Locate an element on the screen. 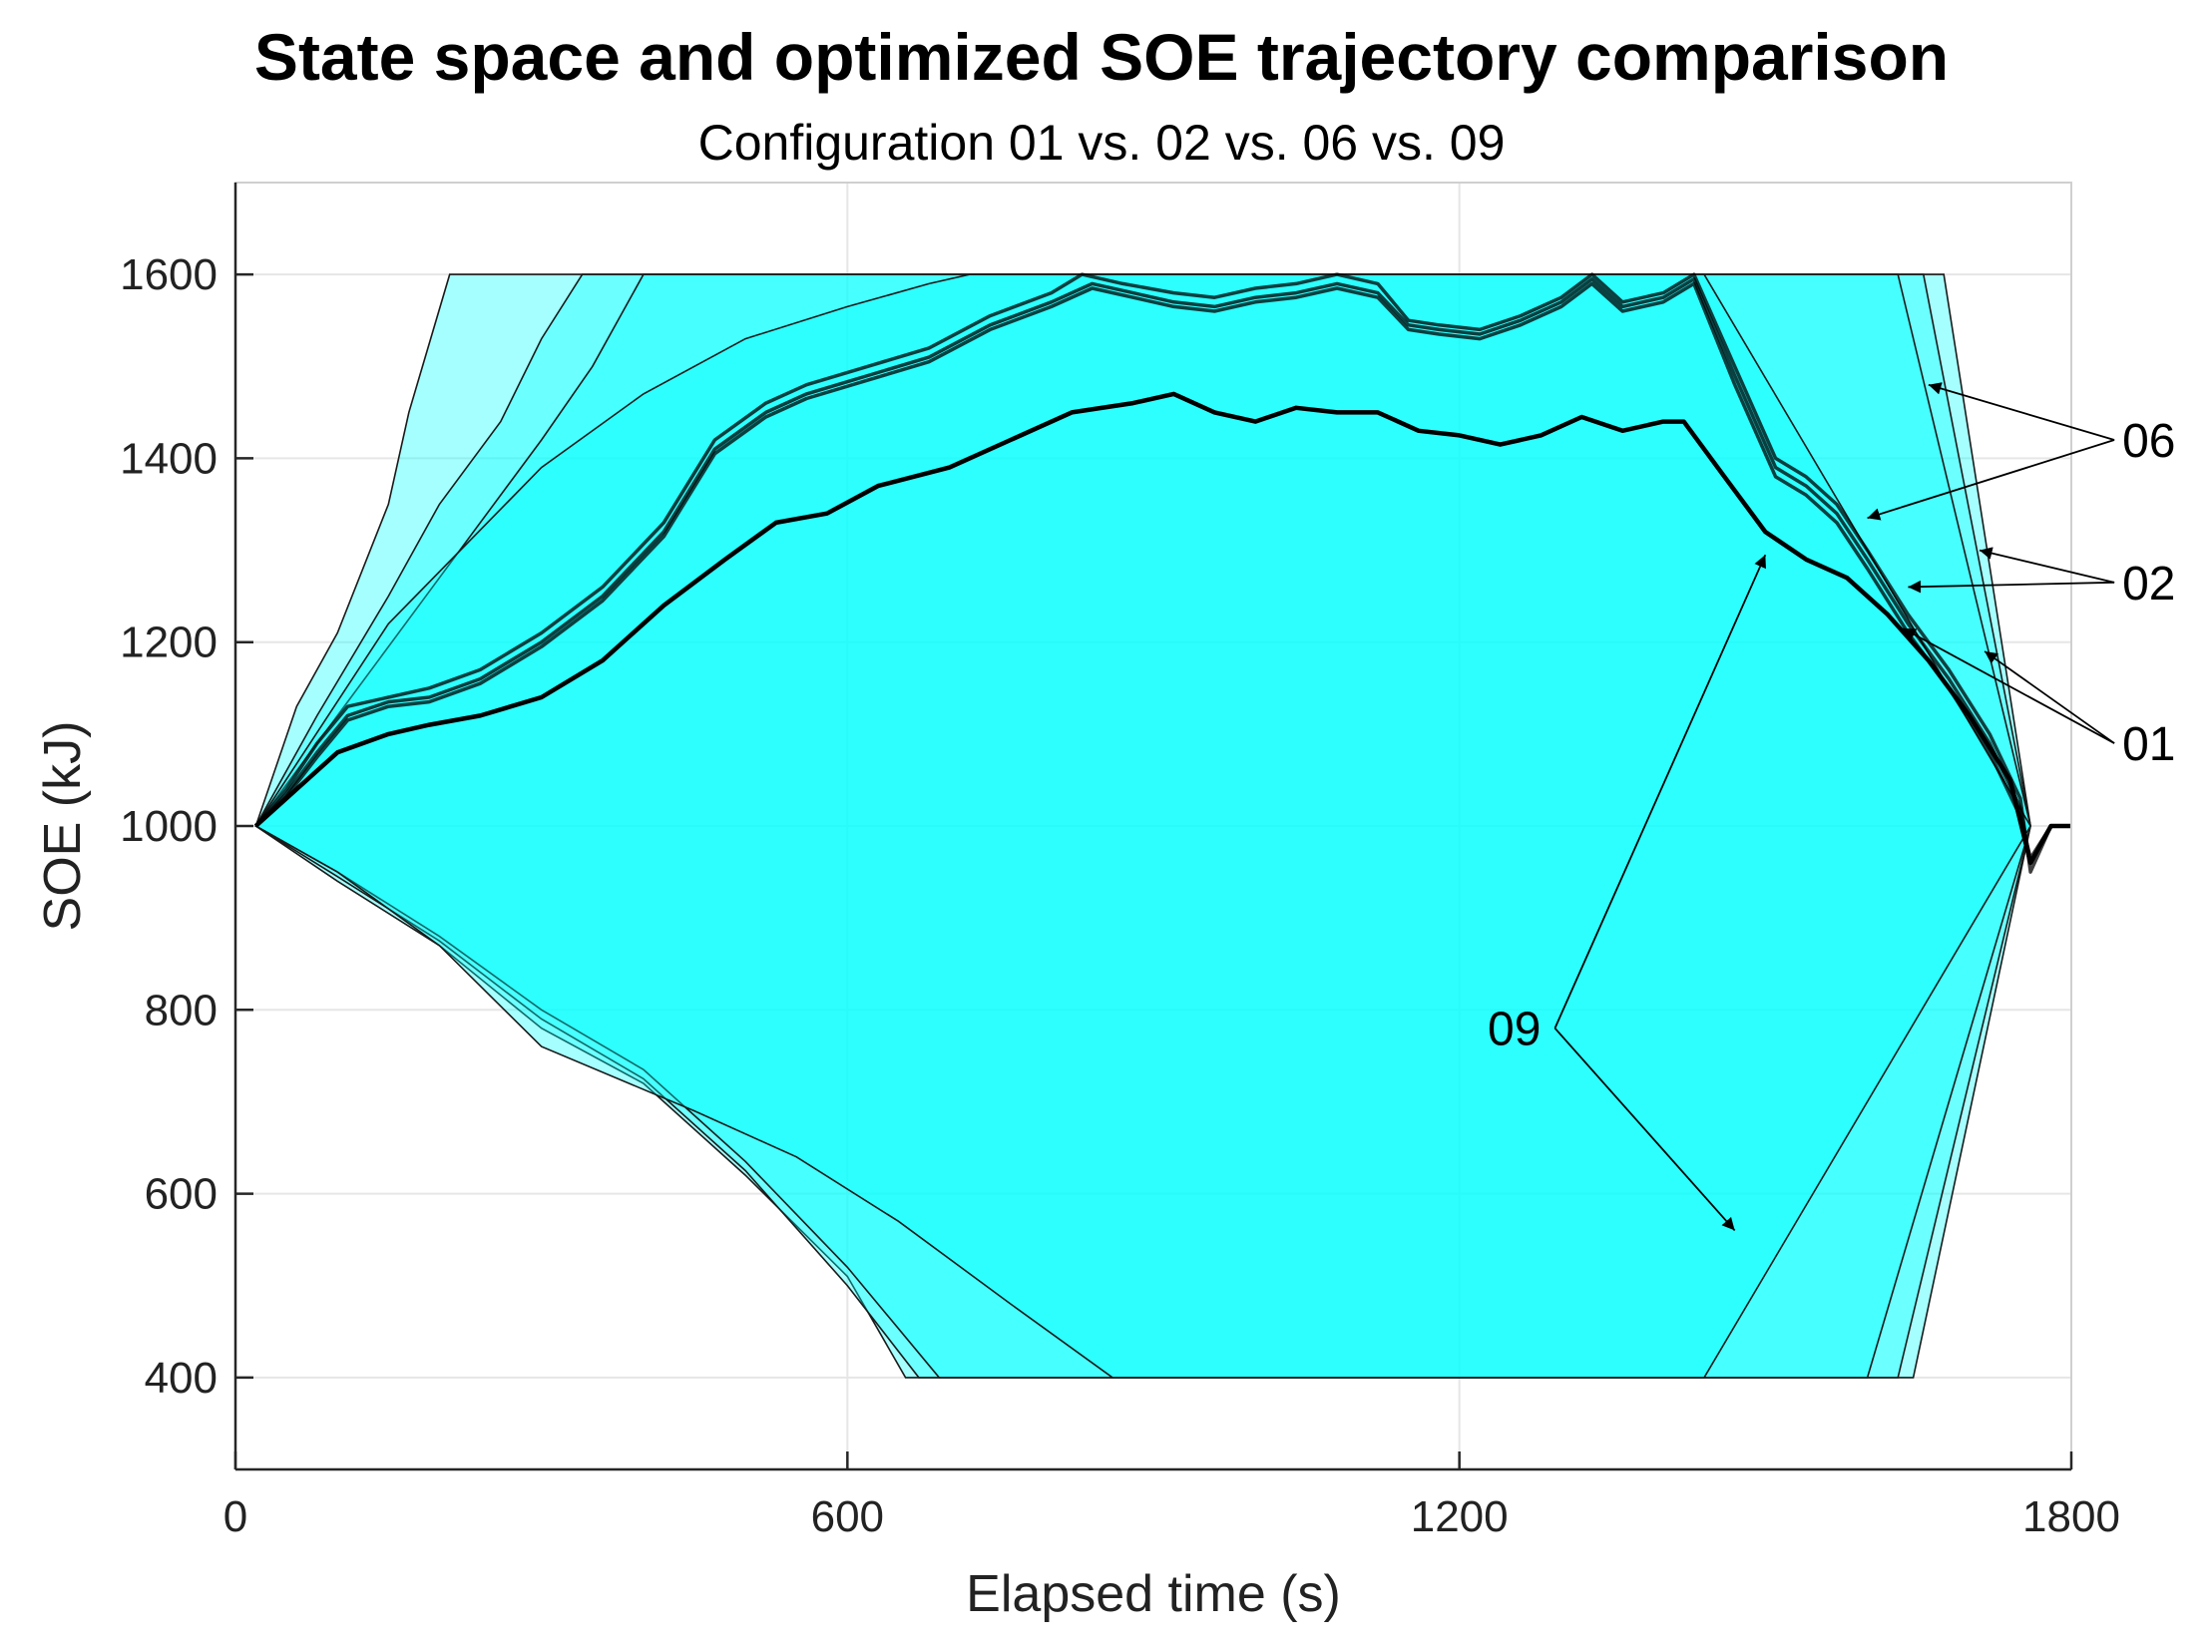 The image size is (2212, 1652). x-tick-label: 0 is located at coordinates (235, 1516).